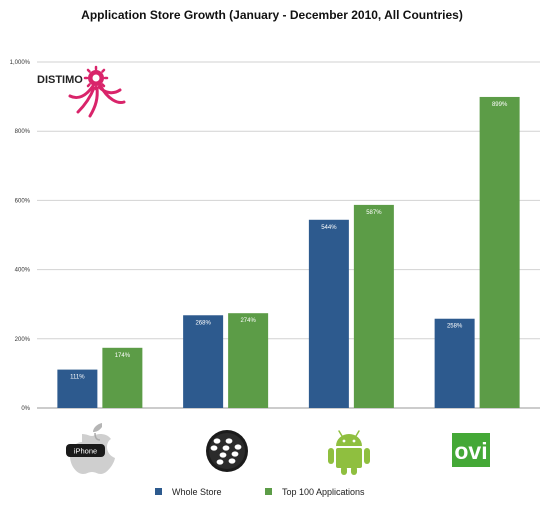  I want to click on legend-label-top100: Top 100 Applications, so click(323, 492).